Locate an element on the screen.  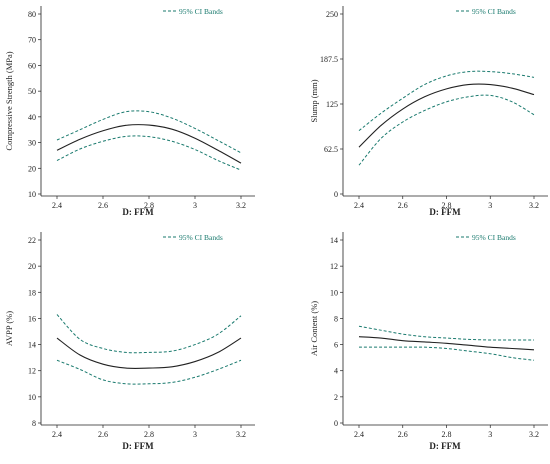
y-tick-label: 40 is located at coordinates (32, 117).